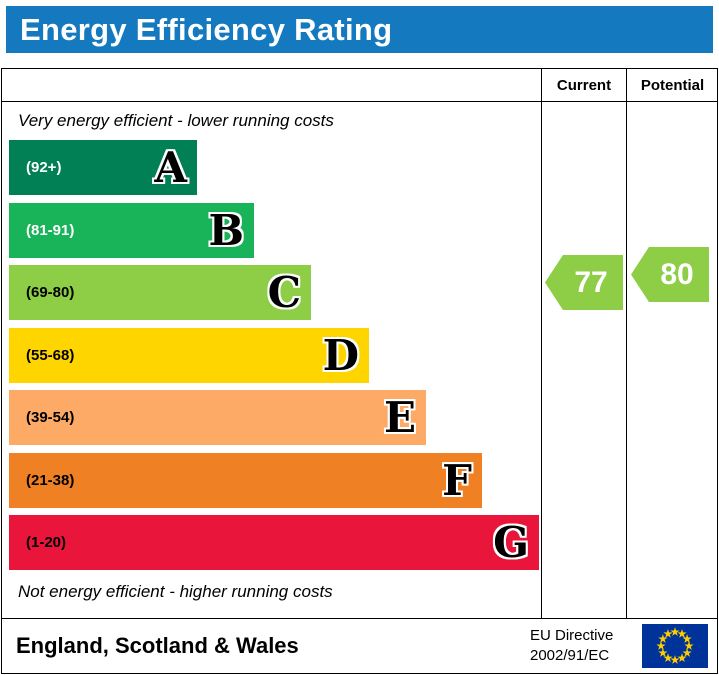  I want to click on band-bar-a: (92+) A, so click(103, 167).